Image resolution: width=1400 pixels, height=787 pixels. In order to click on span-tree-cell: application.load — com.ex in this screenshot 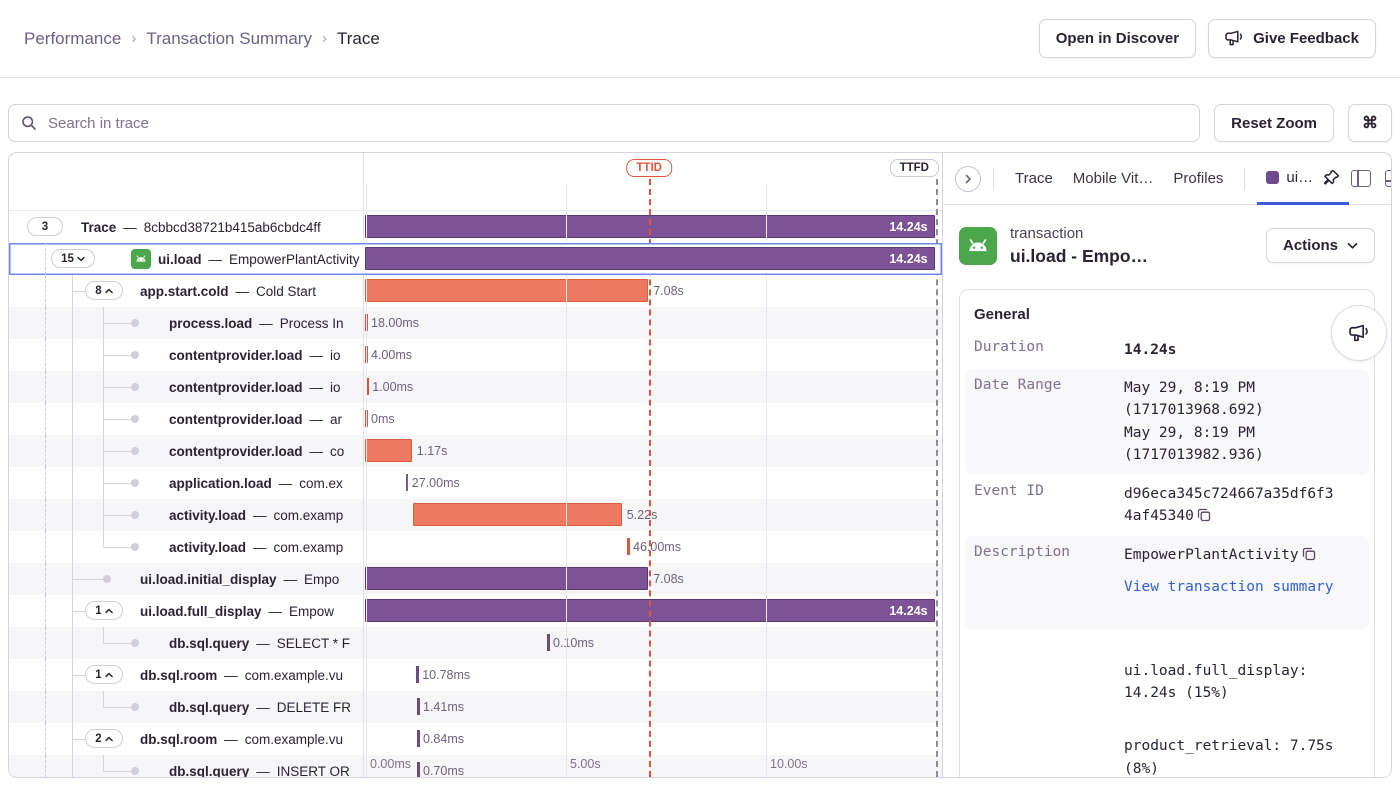, I will do `click(186, 483)`.